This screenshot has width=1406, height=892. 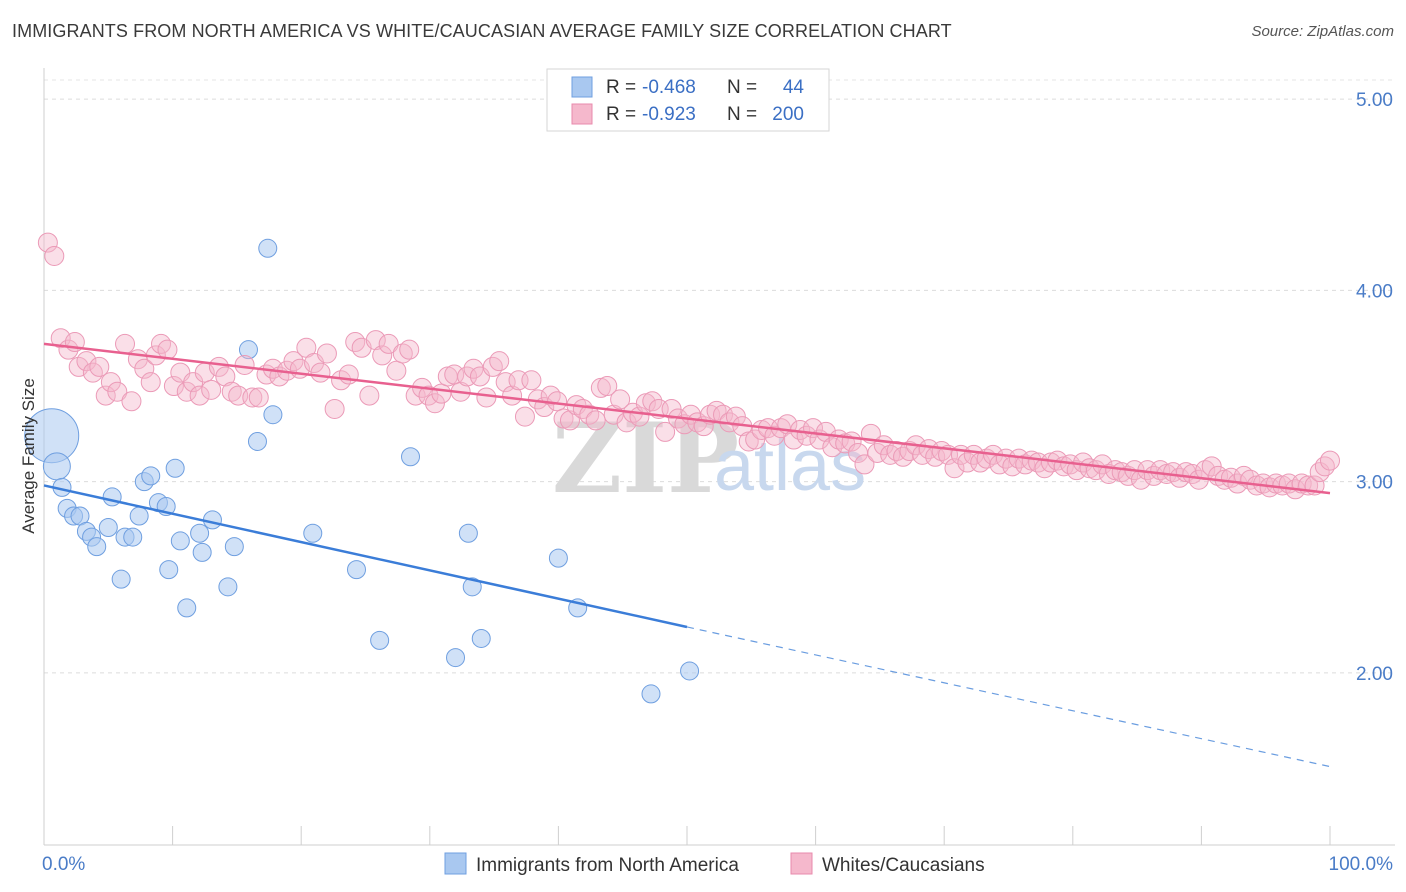 I want to click on trend-line-immigrants, so click(x=365, y=556).